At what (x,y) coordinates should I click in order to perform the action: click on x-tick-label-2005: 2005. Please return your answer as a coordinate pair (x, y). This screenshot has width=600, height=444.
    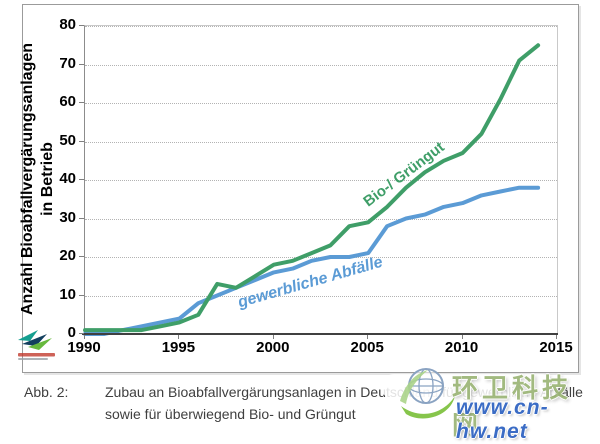
    Looking at the image, I should click on (367, 347).